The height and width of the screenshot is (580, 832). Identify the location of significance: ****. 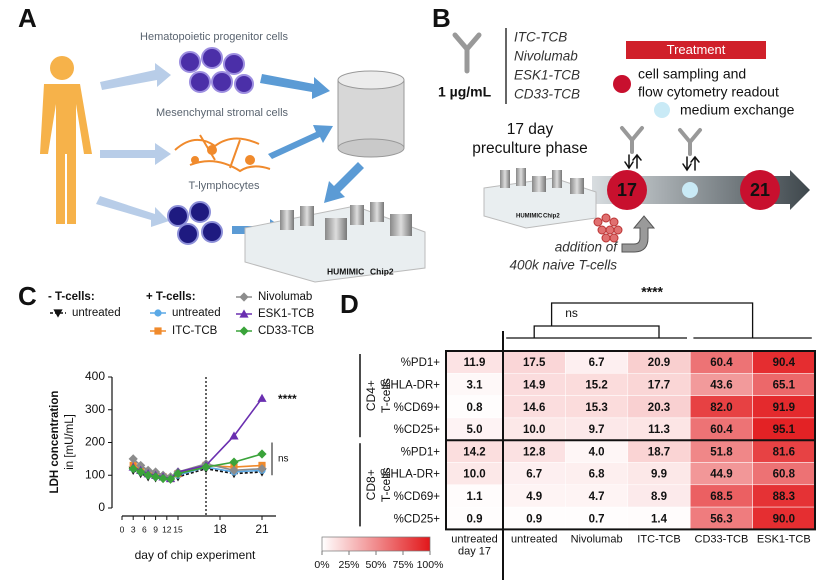
(652, 292).